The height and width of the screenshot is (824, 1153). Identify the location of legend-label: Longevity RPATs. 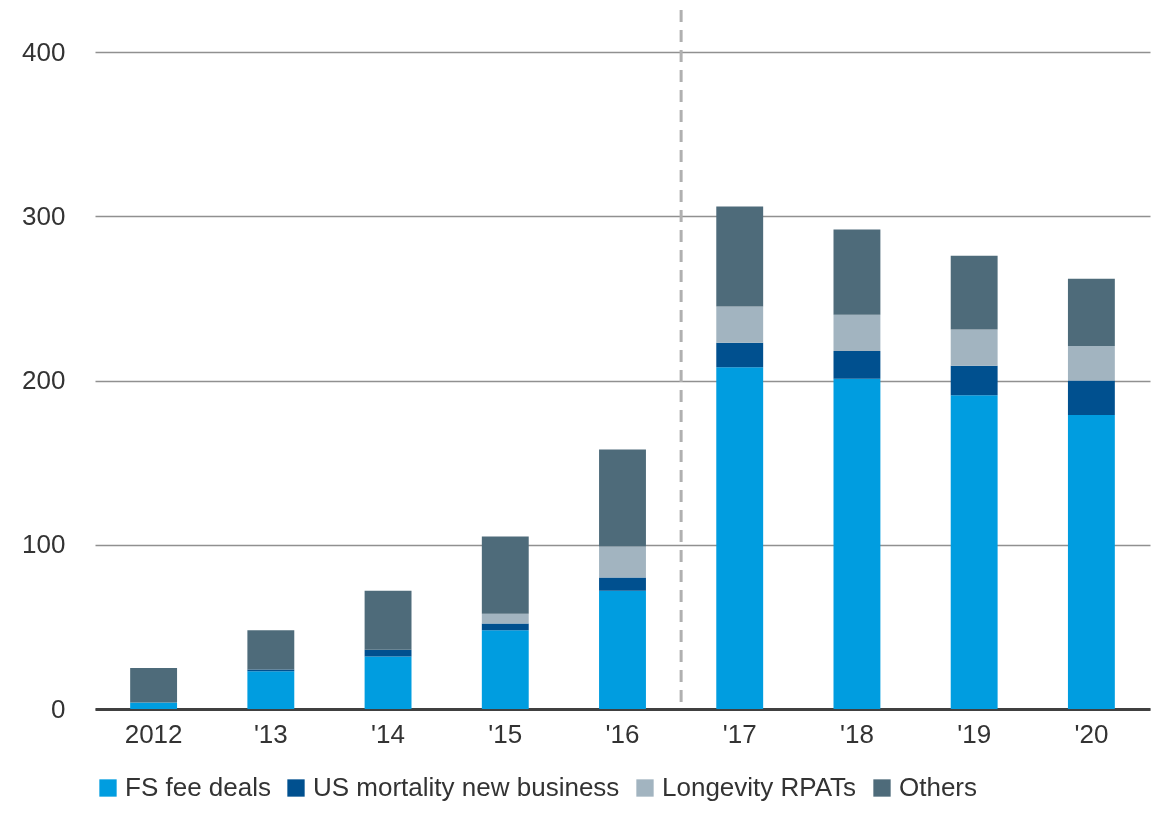
(759, 787).